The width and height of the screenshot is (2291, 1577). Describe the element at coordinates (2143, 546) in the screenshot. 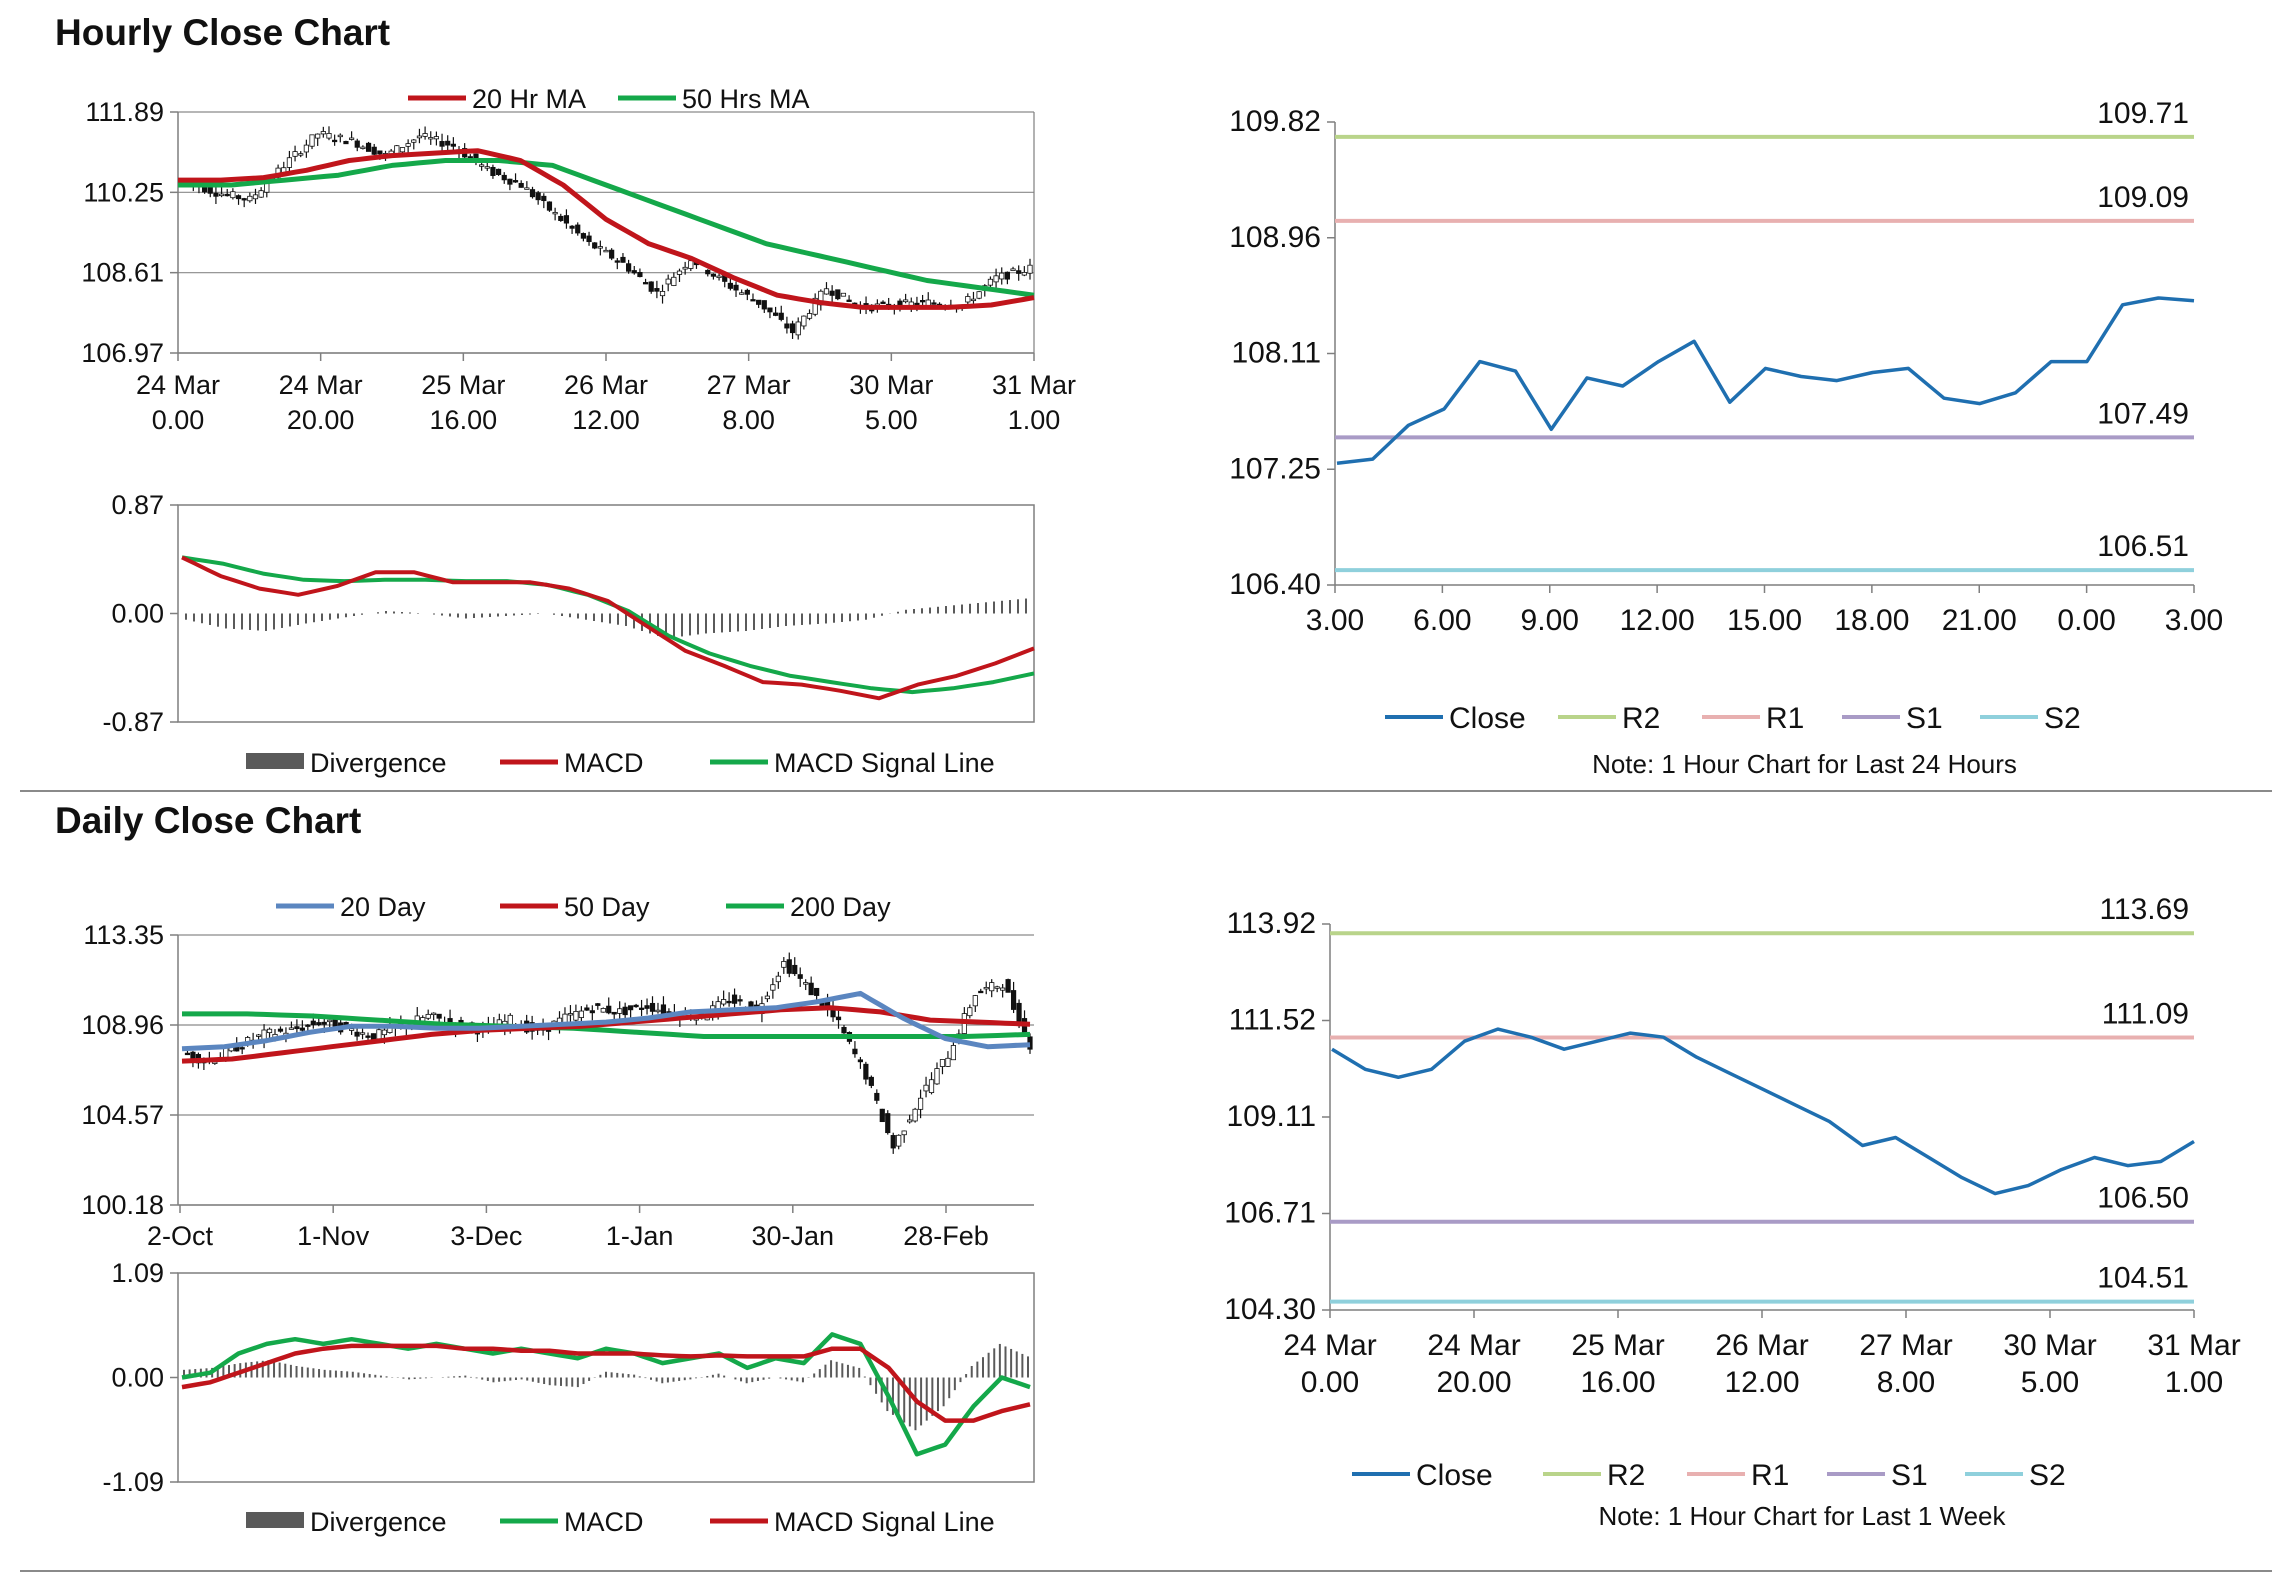

I see `last-24h-level-s2-label: 106.51` at that location.